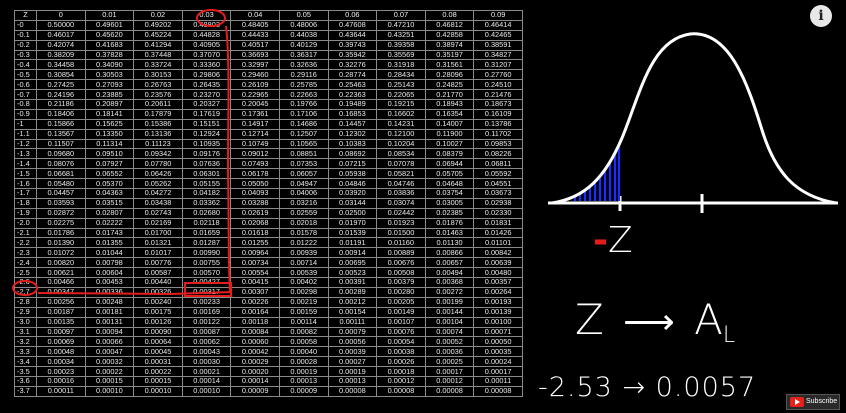 The height and width of the screenshot is (413, 846). What do you see at coordinates (401, 243) in the screenshot?
I see `probability-cell: 0.01160` at bounding box center [401, 243].